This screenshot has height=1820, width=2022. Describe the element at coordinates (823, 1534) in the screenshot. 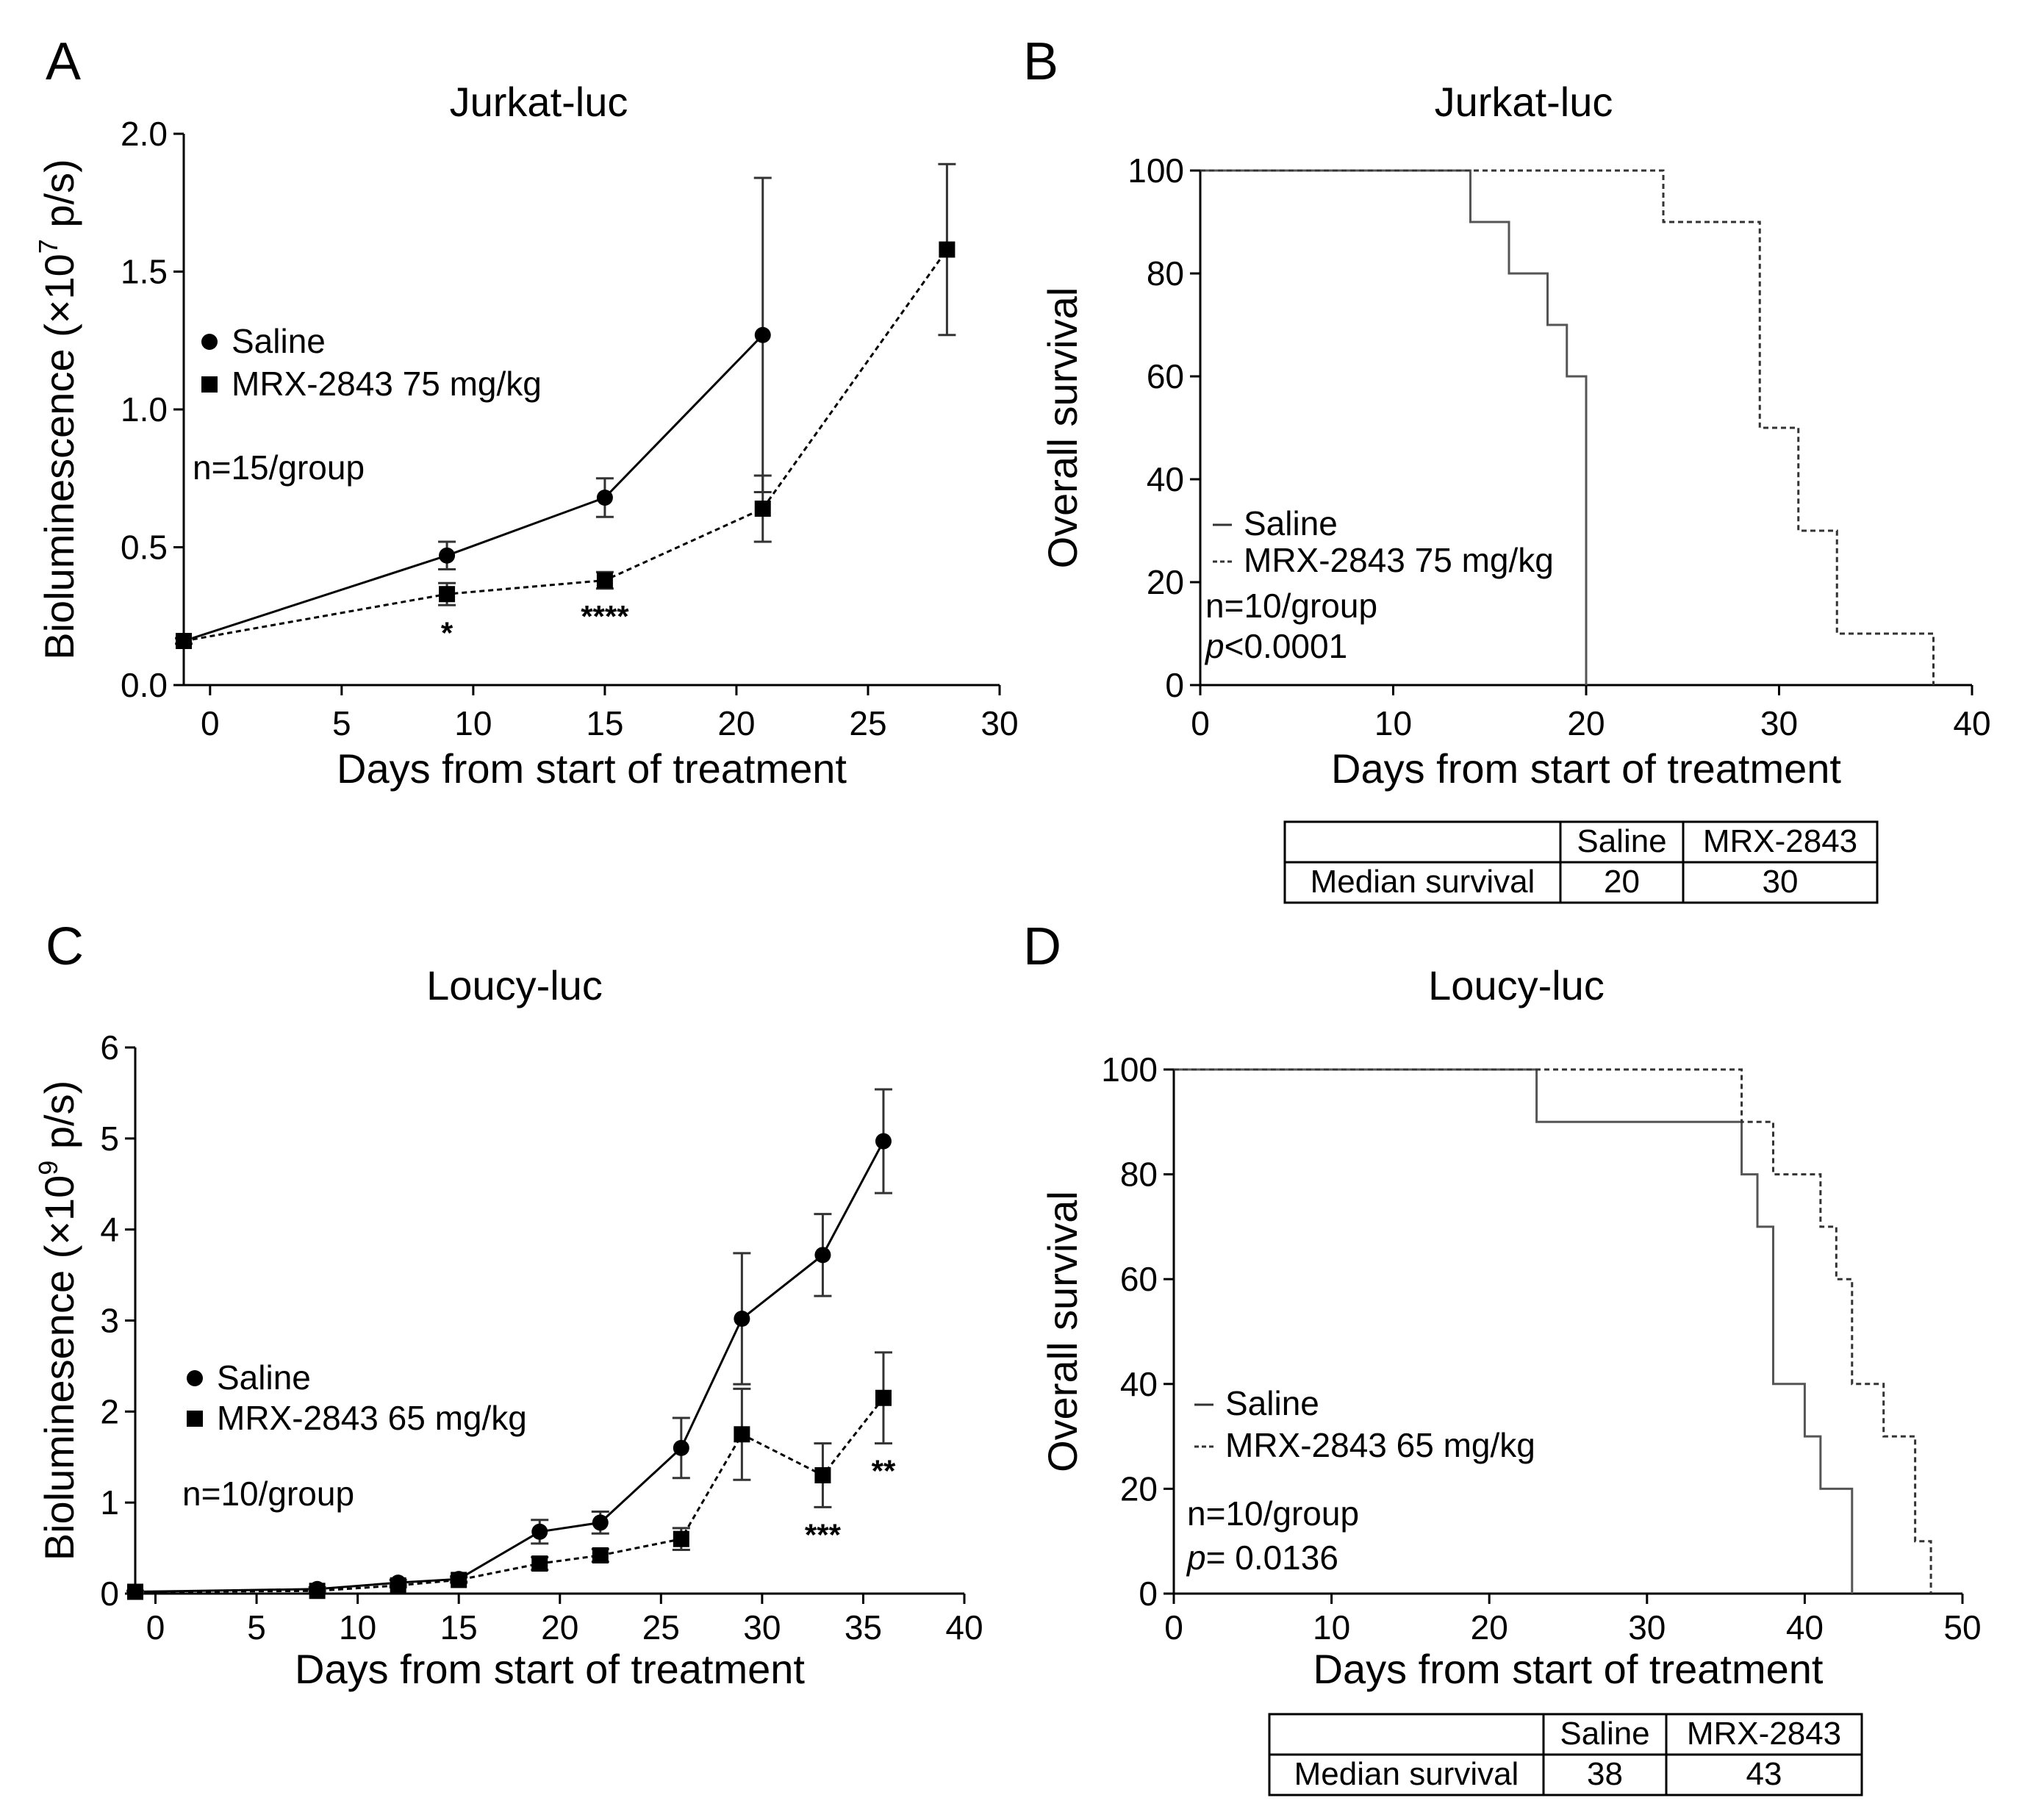

I see `significance-marker: ***` at that location.